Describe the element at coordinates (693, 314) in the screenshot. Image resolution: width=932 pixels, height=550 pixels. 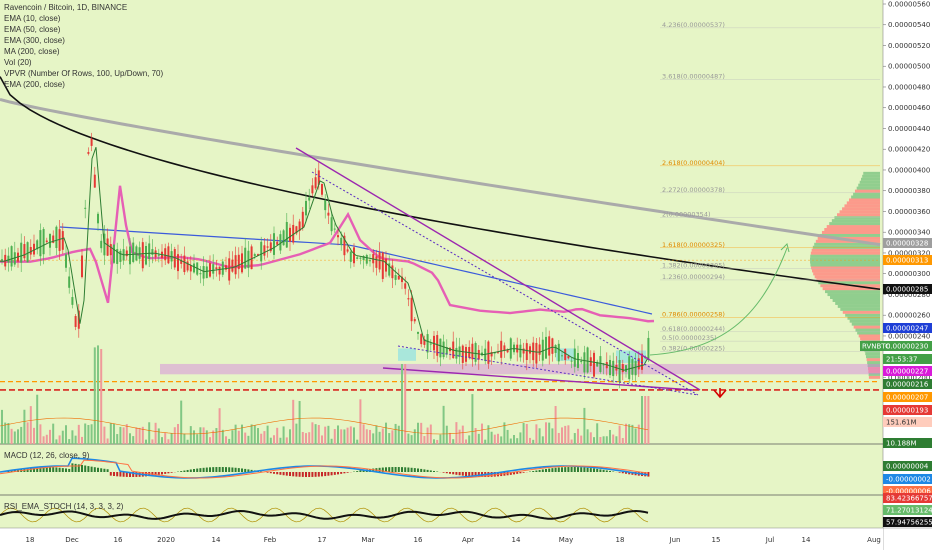
I see `fib-level-label: 0.786(0.00000258)` at that location.